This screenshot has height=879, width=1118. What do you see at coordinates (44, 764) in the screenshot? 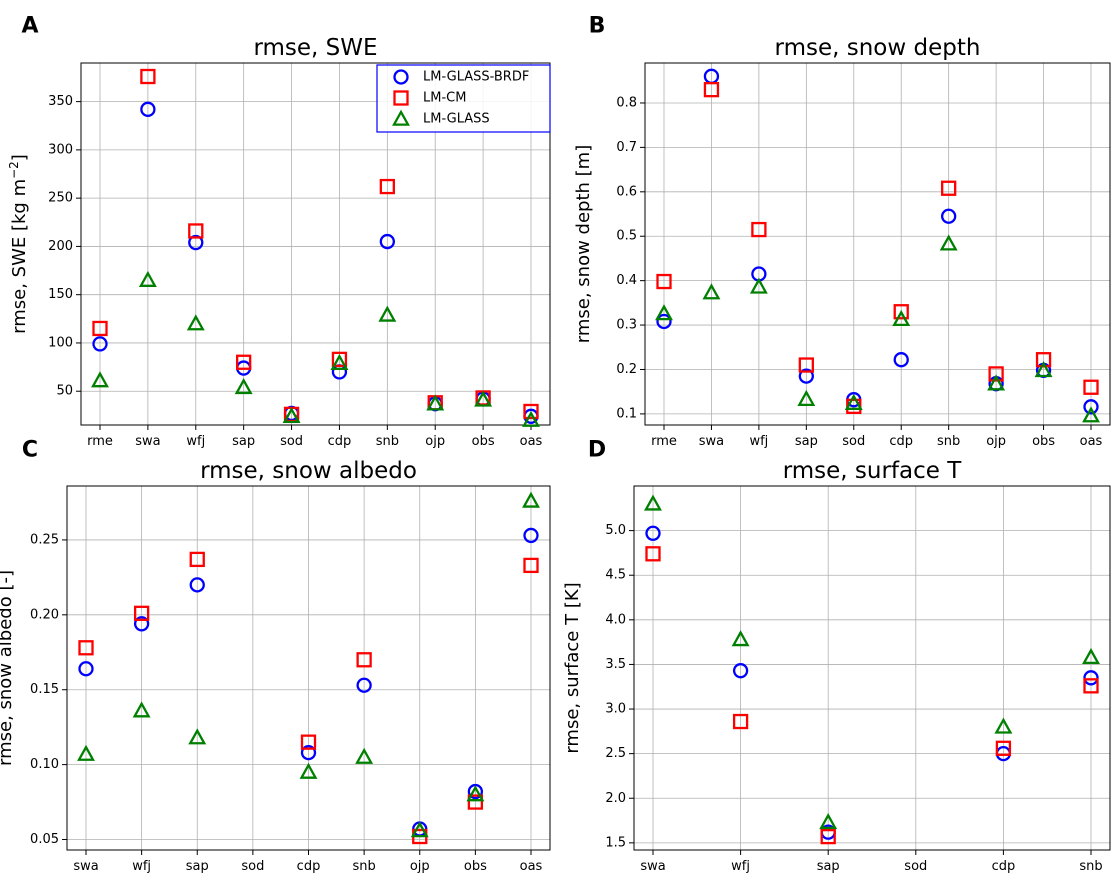
I see `y-tick-label: 0.10` at bounding box center [44, 764].